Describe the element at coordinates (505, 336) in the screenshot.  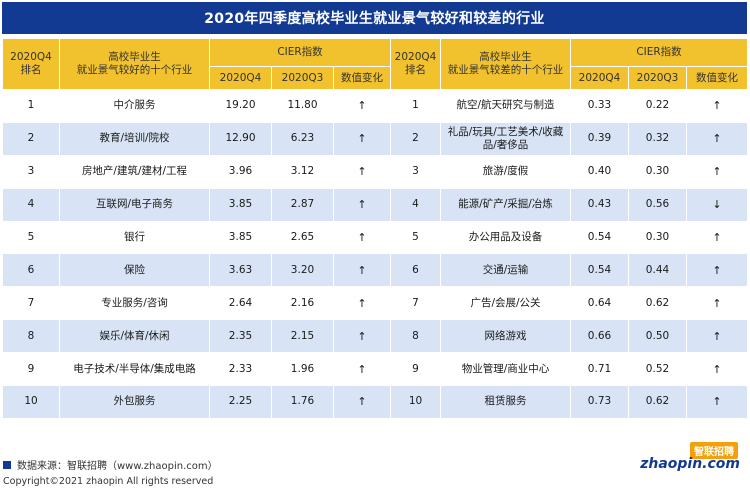
I see `cell-industry-right: 网络游戏` at that location.